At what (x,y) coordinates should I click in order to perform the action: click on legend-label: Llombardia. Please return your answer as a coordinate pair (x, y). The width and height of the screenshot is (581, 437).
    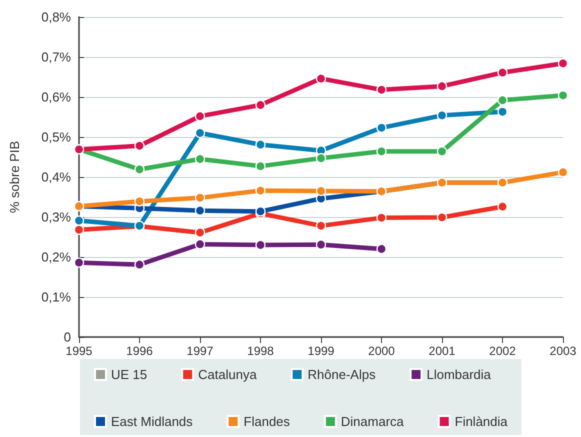
    Looking at the image, I should click on (459, 374).